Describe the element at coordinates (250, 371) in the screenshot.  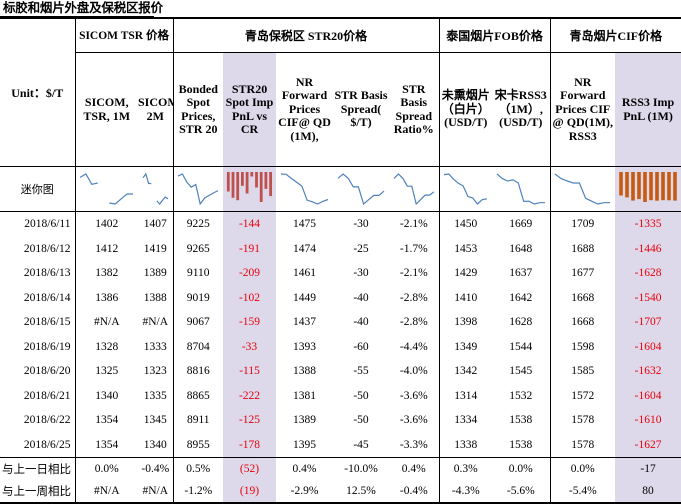
I see `cell-str20-pnl: -115` at that location.